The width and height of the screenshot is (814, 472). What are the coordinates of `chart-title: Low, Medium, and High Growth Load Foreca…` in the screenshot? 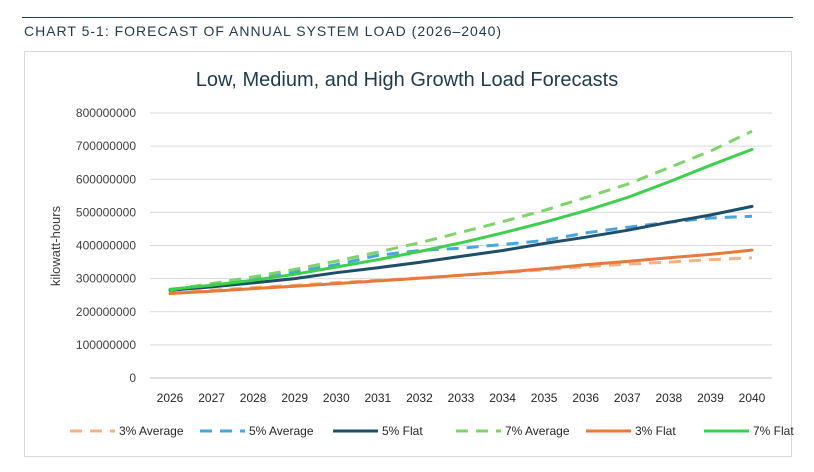 It's located at (407, 80).